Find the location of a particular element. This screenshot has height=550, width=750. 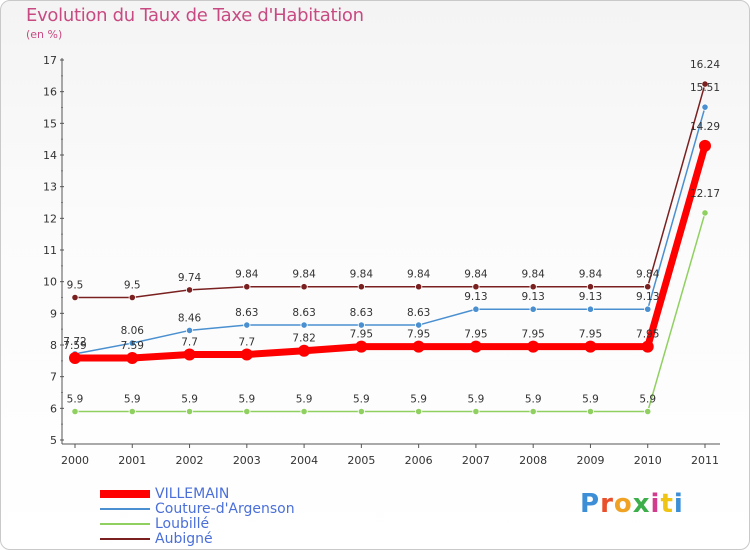

data-label-3-5: 7.95 is located at coordinates (361, 335).